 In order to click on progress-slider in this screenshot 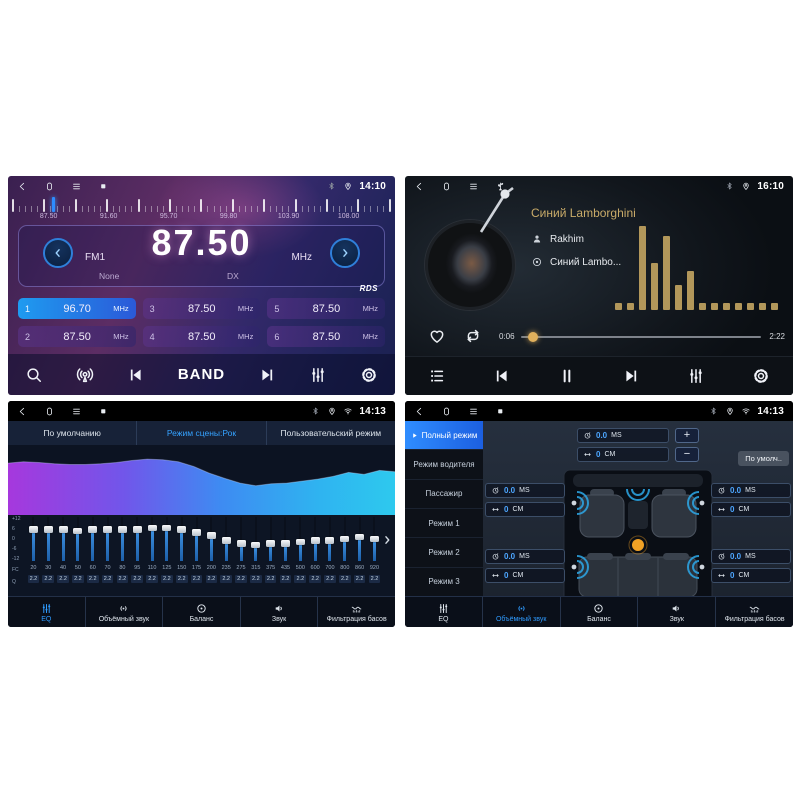, I will do `click(641, 337)`.